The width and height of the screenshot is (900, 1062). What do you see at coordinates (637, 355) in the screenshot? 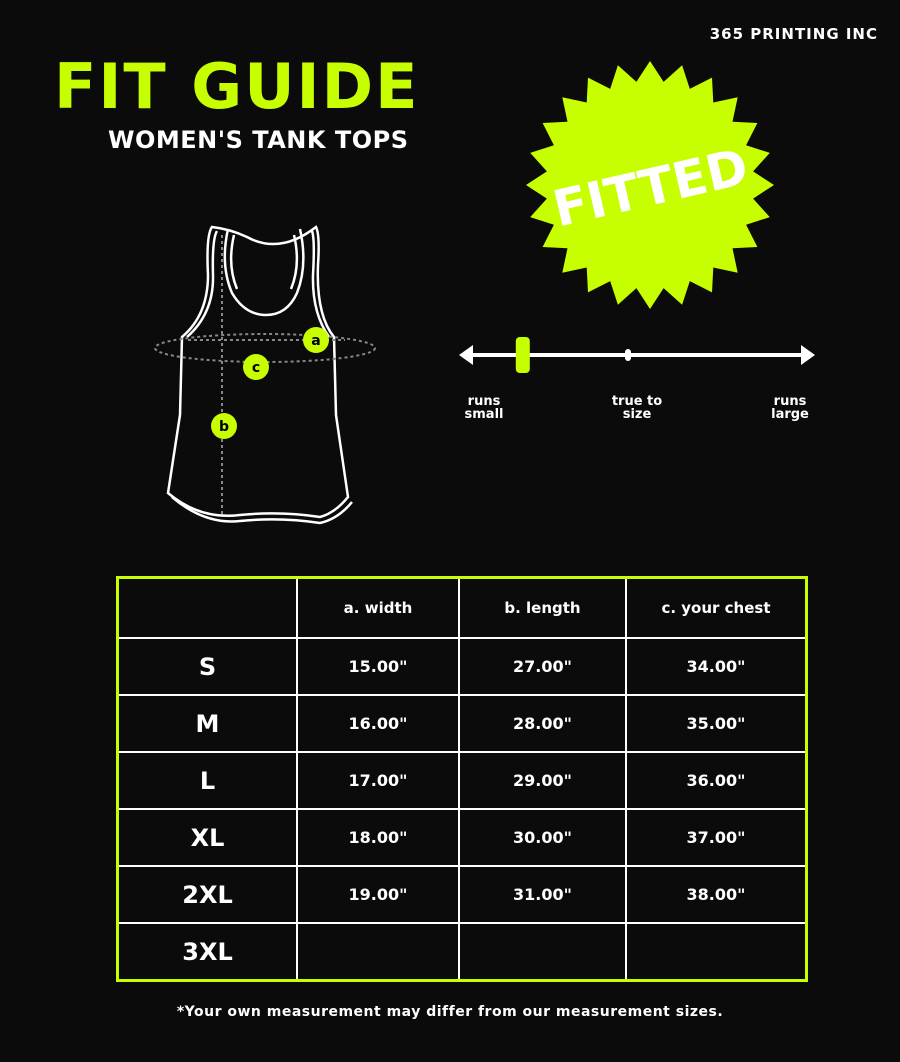
I see `fit-scale` at bounding box center [637, 355].